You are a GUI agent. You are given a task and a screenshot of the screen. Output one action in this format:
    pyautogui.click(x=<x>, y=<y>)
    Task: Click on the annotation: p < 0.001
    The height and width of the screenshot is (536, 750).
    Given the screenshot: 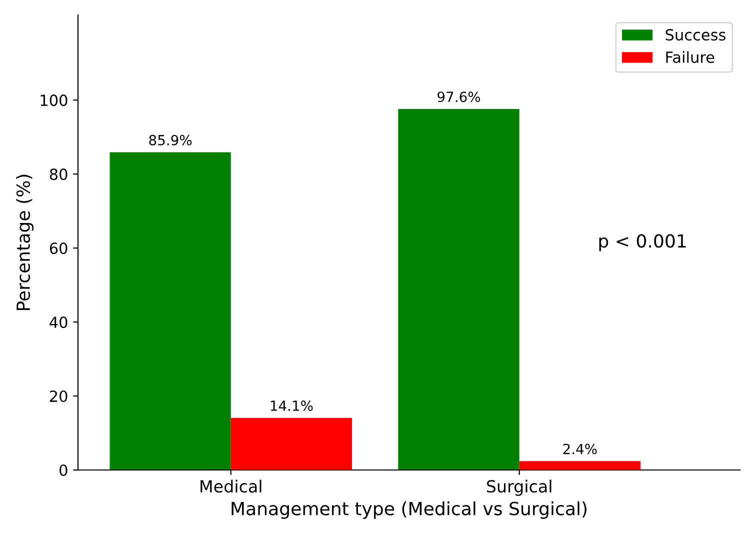 What is the action you would take?
    pyautogui.click(x=642, y=243)
    